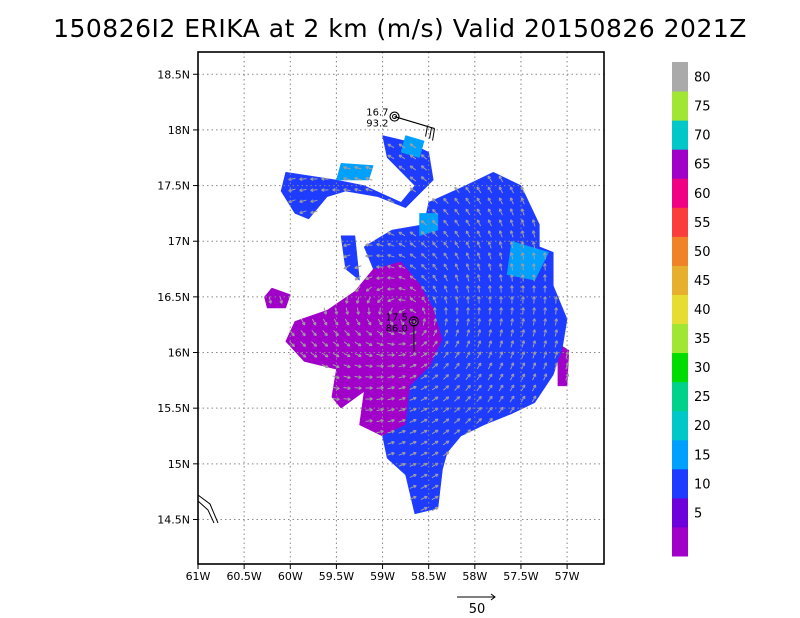  I want to click on coastline-fragment-inner, so click(206, 512).